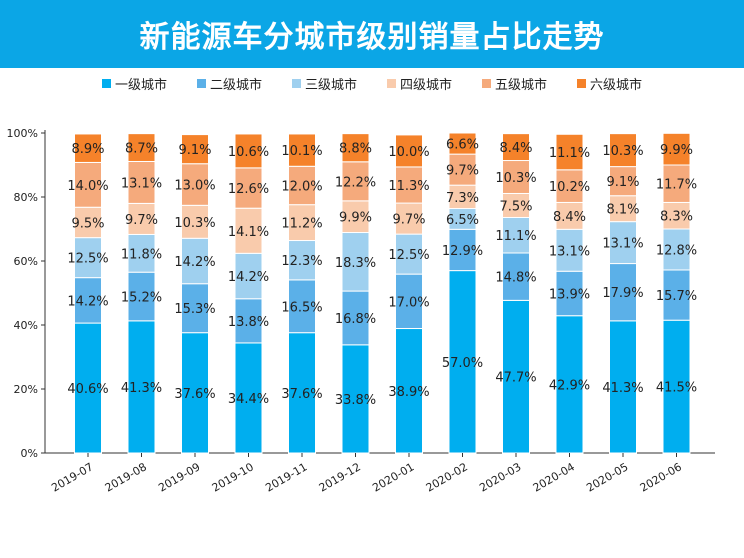 The height and width of the screenshot is (558, 744). What do you see at coordinates (661, 477) in the screenshot?
I see `x-tick-label: 2020-06` at bounding box center [661, 477].